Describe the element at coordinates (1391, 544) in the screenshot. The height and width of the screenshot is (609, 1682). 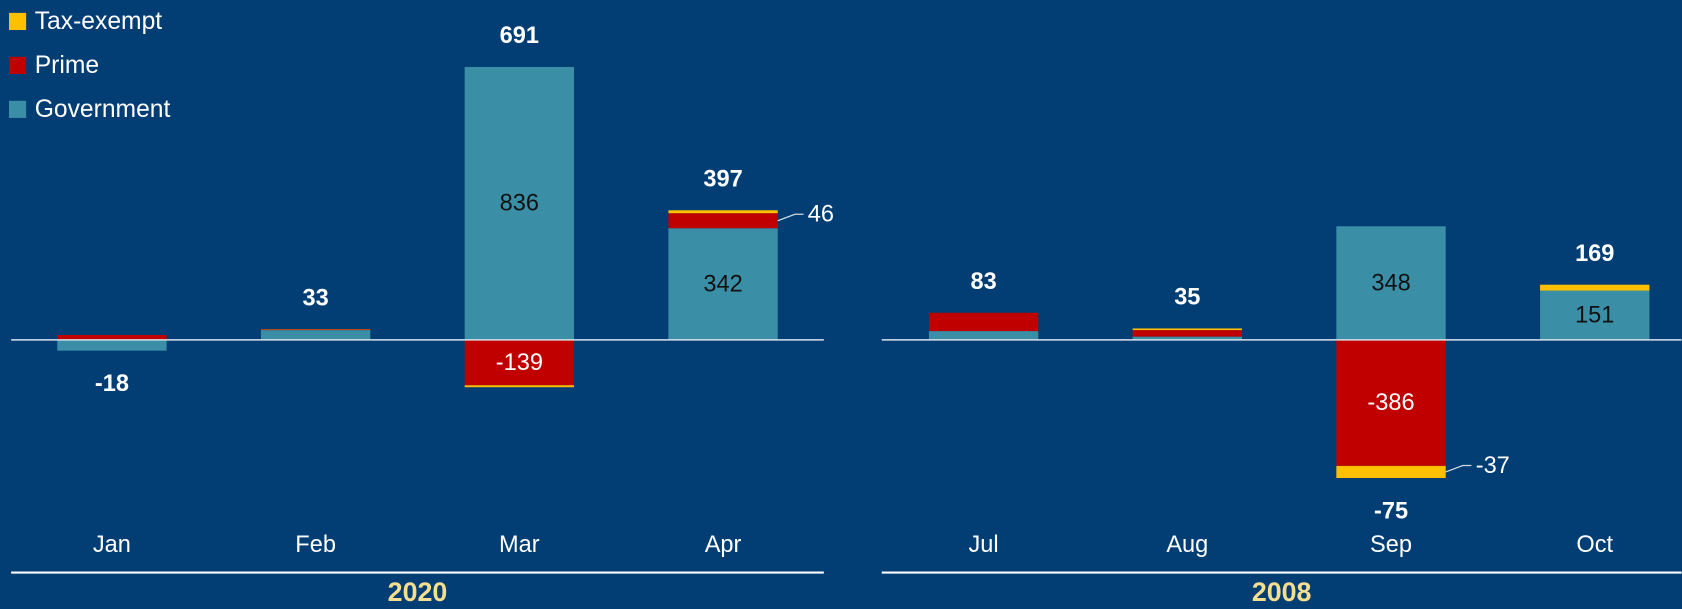
I see `x-tick-label: Sep` at that location.